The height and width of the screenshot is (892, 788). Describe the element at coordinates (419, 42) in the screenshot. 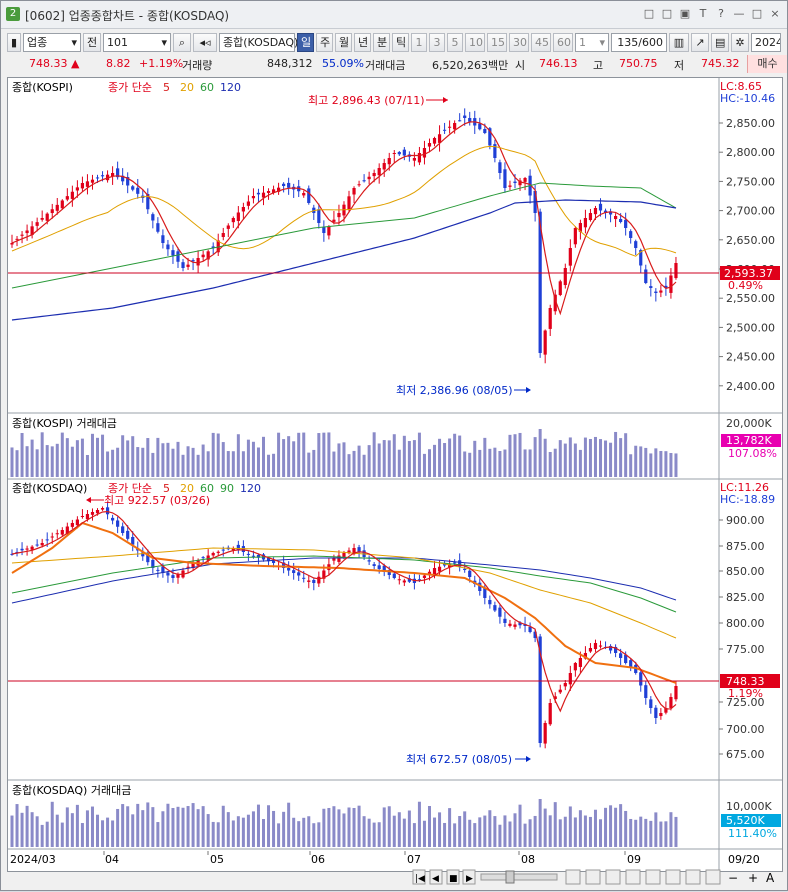

I see `minute-1-button: 1` at that location.